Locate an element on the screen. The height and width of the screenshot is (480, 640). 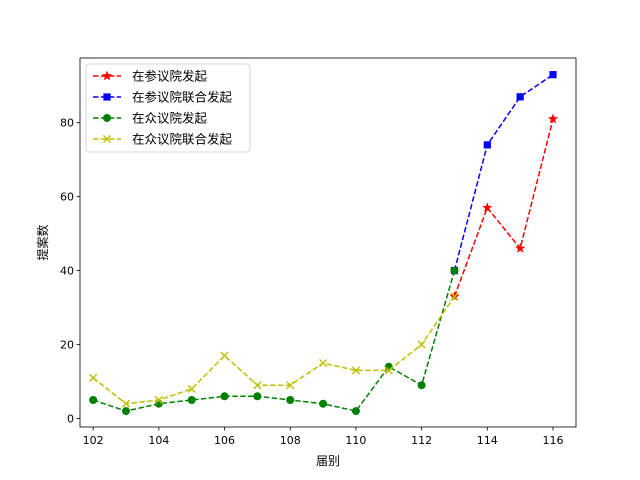
x-tick-label: 106 is located at coordinates (224, 440).